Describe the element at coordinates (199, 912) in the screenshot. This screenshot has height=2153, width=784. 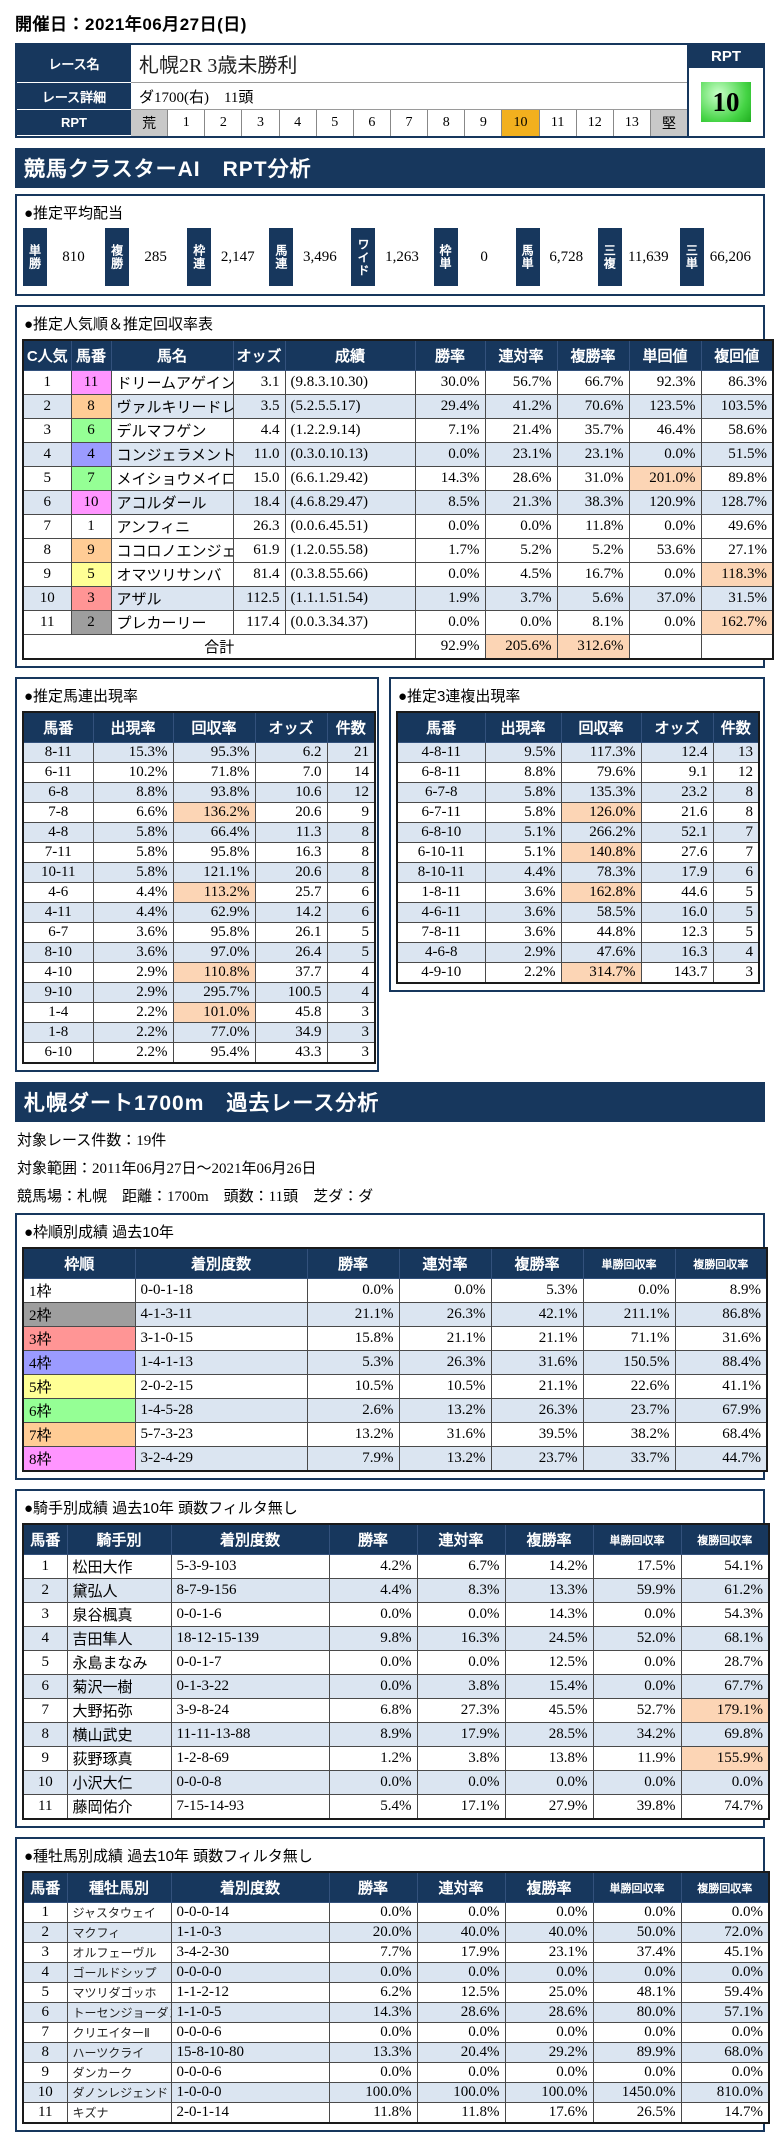
I see `table-row: 4-11 4.4% 62.9% 14.2 6` at that location.